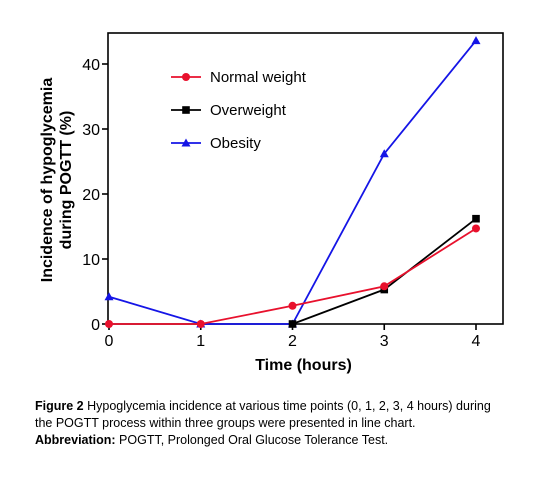 The width and height of the screenshot is (534, 492). I want to click on y-tick-label: 10, so click(91, 260).